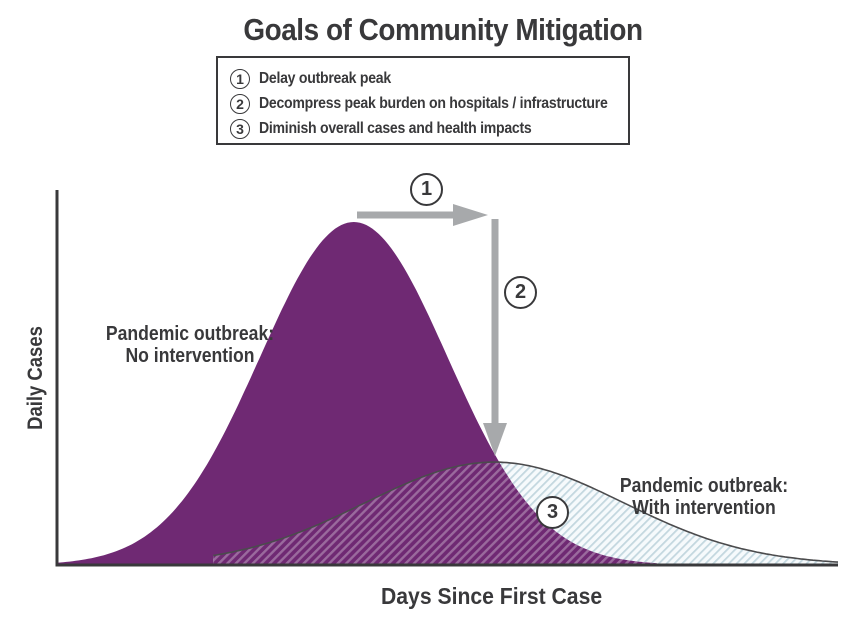 This screenshot has height=643, width=853. I want to click on x-axis-label: Days Since First Case, so click(492, 596).